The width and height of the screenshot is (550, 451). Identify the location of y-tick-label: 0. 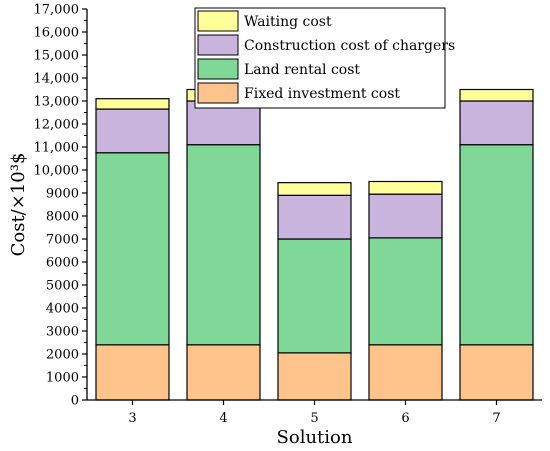
(75, 401).